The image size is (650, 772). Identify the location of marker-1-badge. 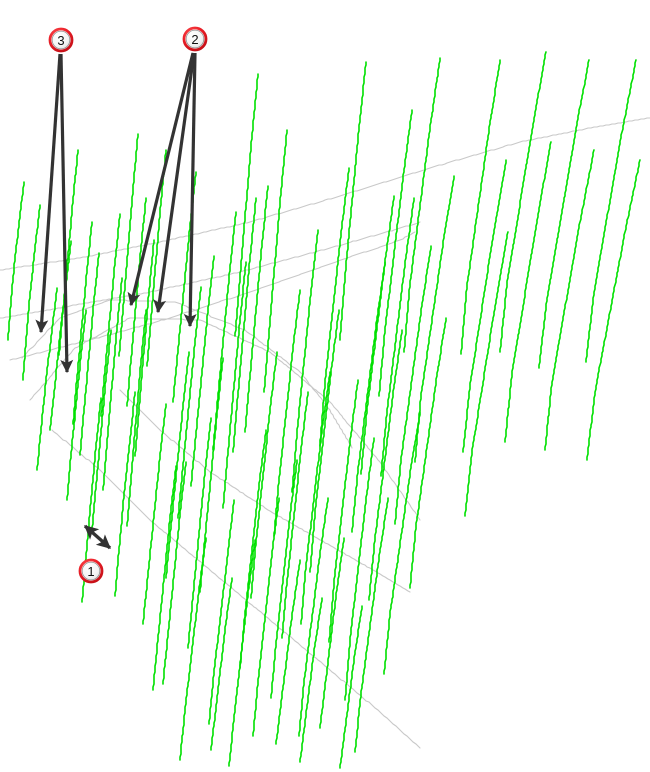
(91, 571).